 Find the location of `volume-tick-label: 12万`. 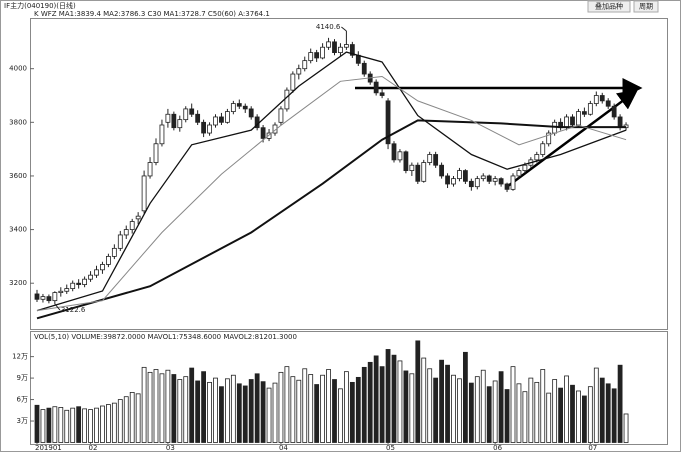

volume-tick-label: 12万 is located at coordinates (20, 357).